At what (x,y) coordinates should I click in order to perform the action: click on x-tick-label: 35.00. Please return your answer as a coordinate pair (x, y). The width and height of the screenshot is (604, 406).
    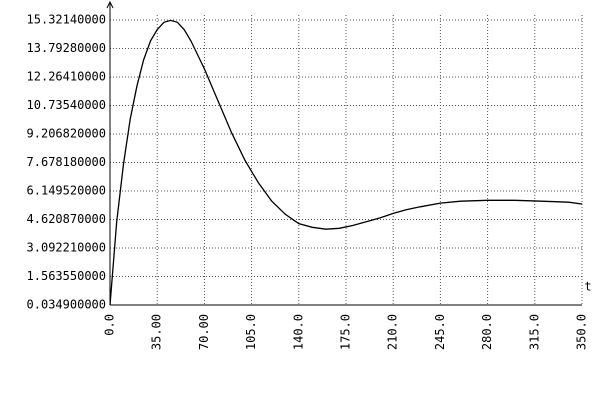
    Looking at the image, I should click on (157, 332).